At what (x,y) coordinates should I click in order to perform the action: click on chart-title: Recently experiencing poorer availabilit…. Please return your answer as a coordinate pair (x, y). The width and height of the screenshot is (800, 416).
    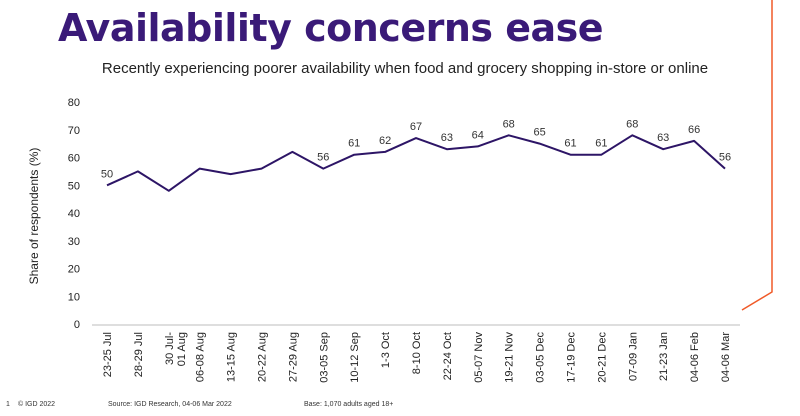
    Looking at the image, I should click on (405, 68).